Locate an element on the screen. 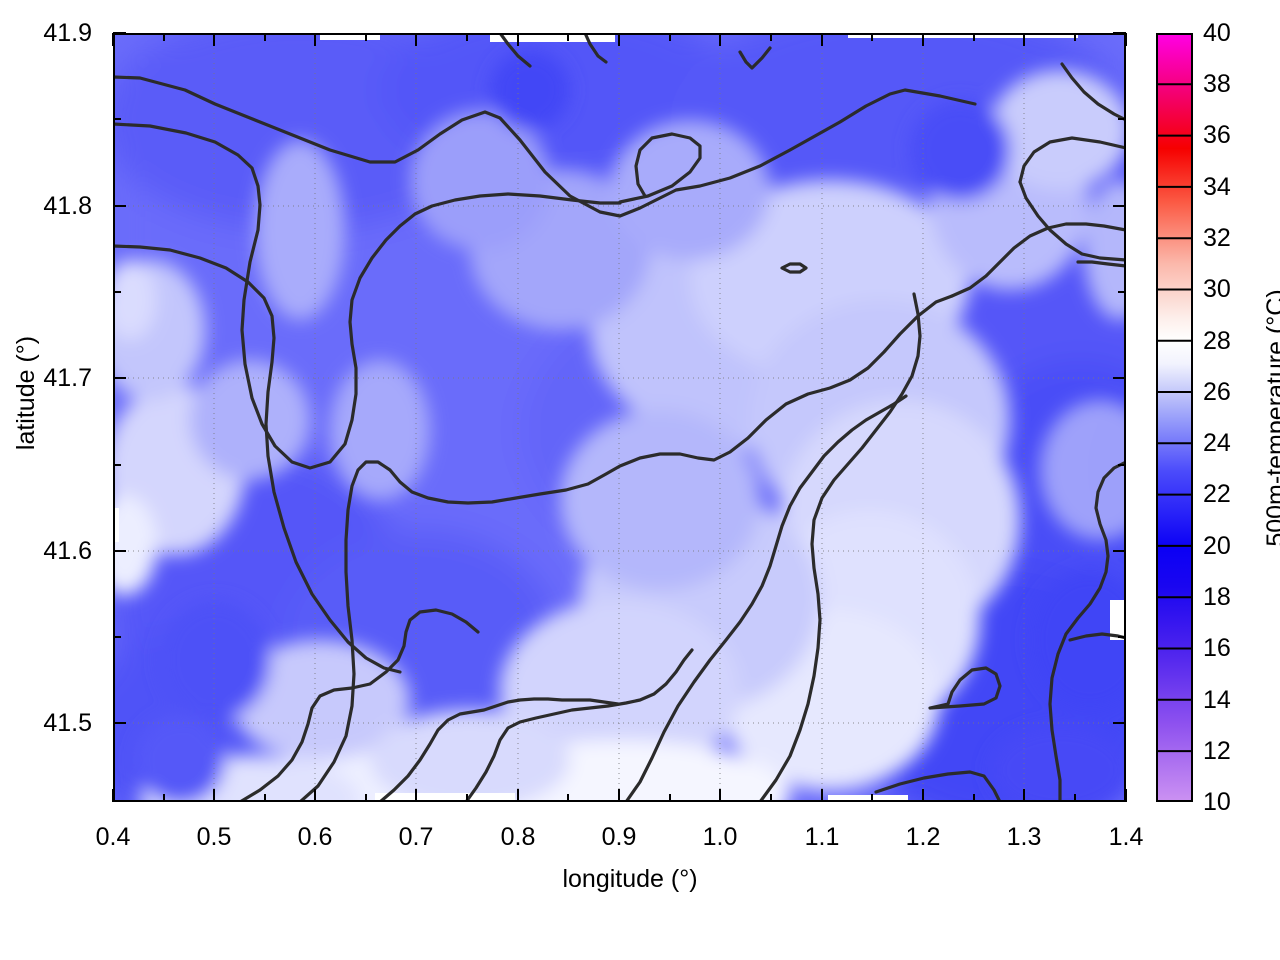 The image size is (1280, 960). colorbar-tick-label-12: 16 is located at coordinates (1217, 648).